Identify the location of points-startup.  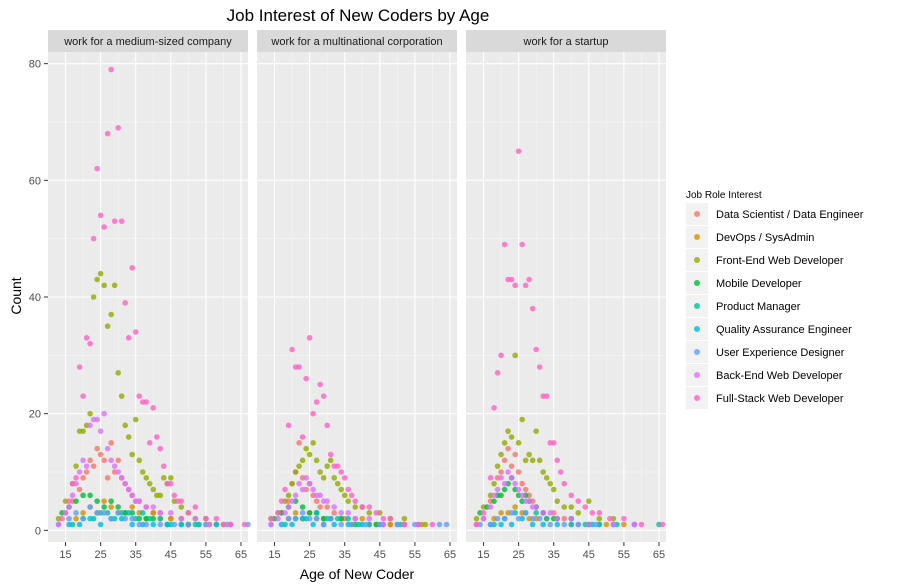
(569, 338).